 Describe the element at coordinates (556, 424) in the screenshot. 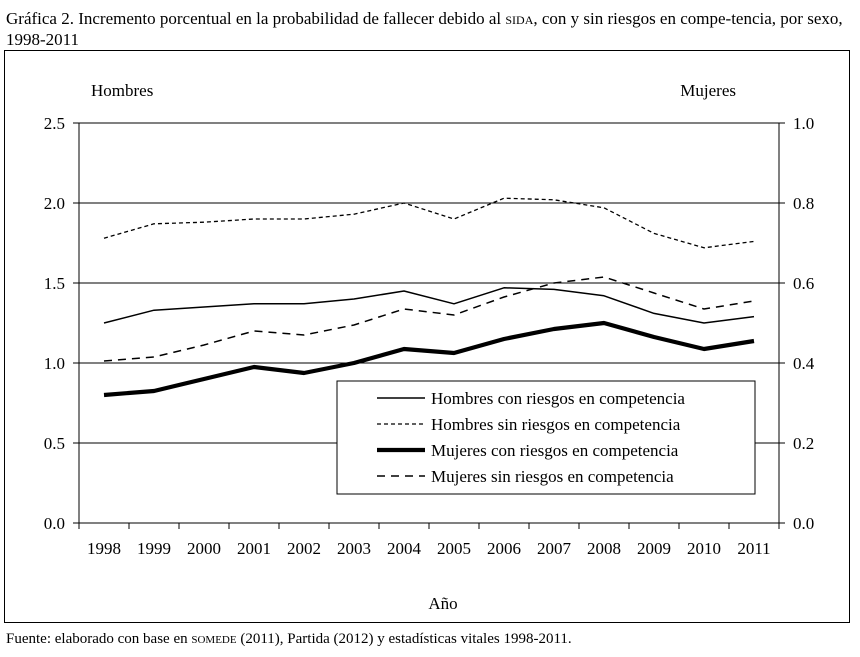

I see `legend-label-2: Hombres sin riesgos en competencia` at that location.